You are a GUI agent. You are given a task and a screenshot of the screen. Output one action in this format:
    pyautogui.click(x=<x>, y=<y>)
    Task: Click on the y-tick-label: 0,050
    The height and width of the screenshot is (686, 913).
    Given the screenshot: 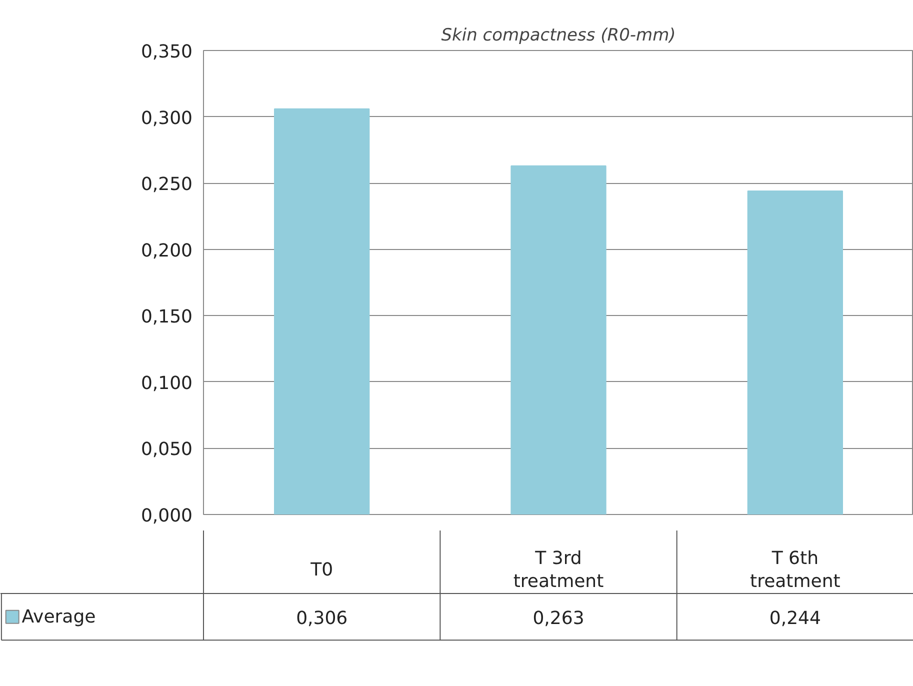 What is the action you would take?
    pyautogui.click(x=166, y=449)
    